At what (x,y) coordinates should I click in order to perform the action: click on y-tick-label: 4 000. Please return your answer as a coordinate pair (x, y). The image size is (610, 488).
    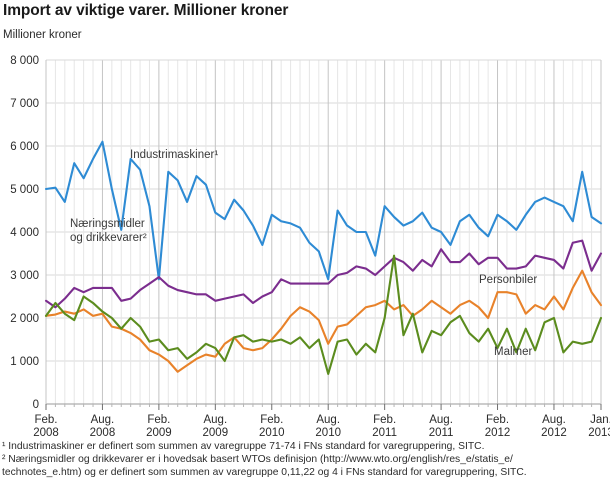
    Looking at the image, I should click on (24, 233).